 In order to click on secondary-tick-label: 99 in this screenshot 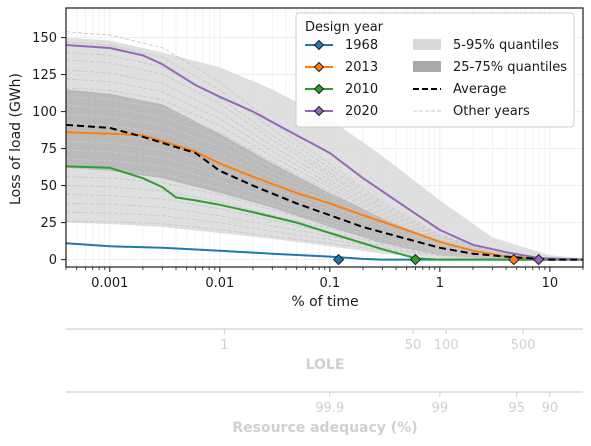, I will do `click(440, 408)`.